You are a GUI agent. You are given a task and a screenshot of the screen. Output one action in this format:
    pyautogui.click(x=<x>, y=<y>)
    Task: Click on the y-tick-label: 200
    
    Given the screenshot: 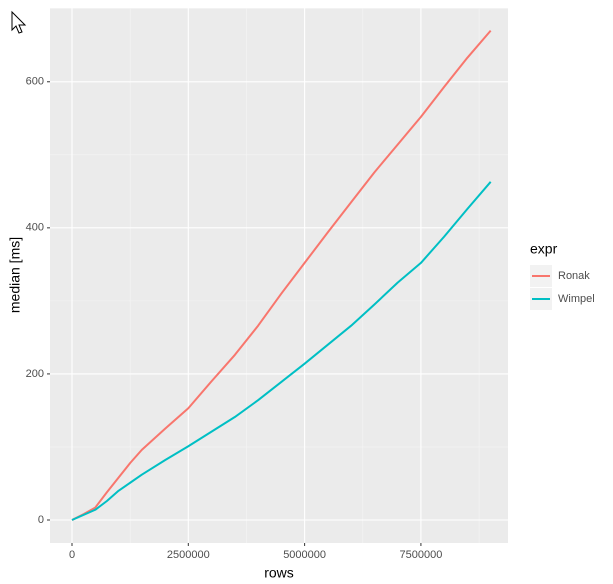 What is the action you would take?
    pyautogui.click(x=35, y=374)
    